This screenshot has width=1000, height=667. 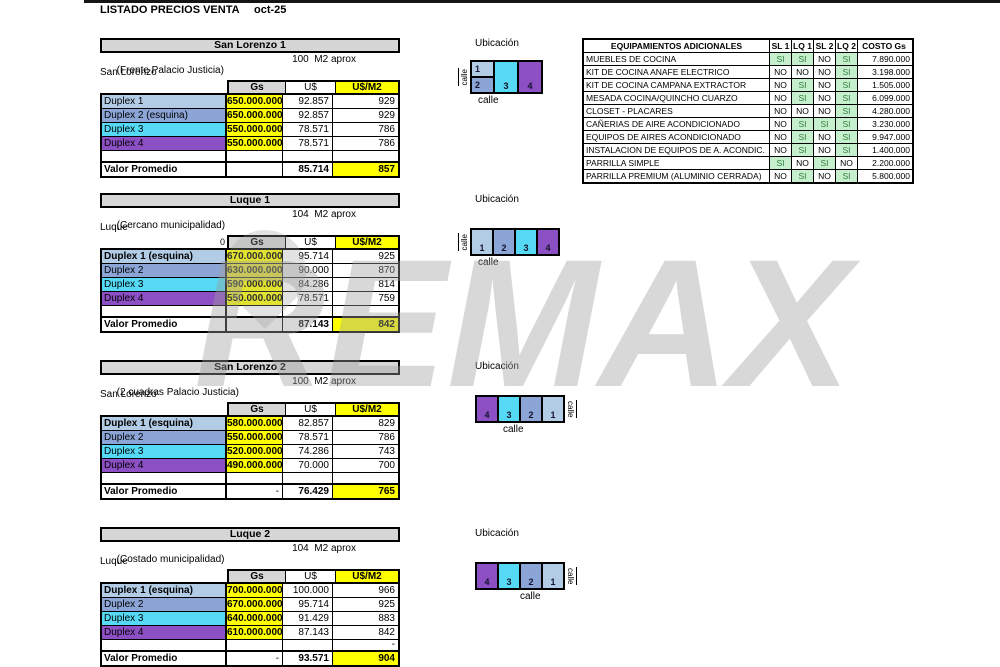 What do you see at coordinates (308, 437) in the screenshot?
I see `price-us: 78.571` at bounding box center [308, 437].